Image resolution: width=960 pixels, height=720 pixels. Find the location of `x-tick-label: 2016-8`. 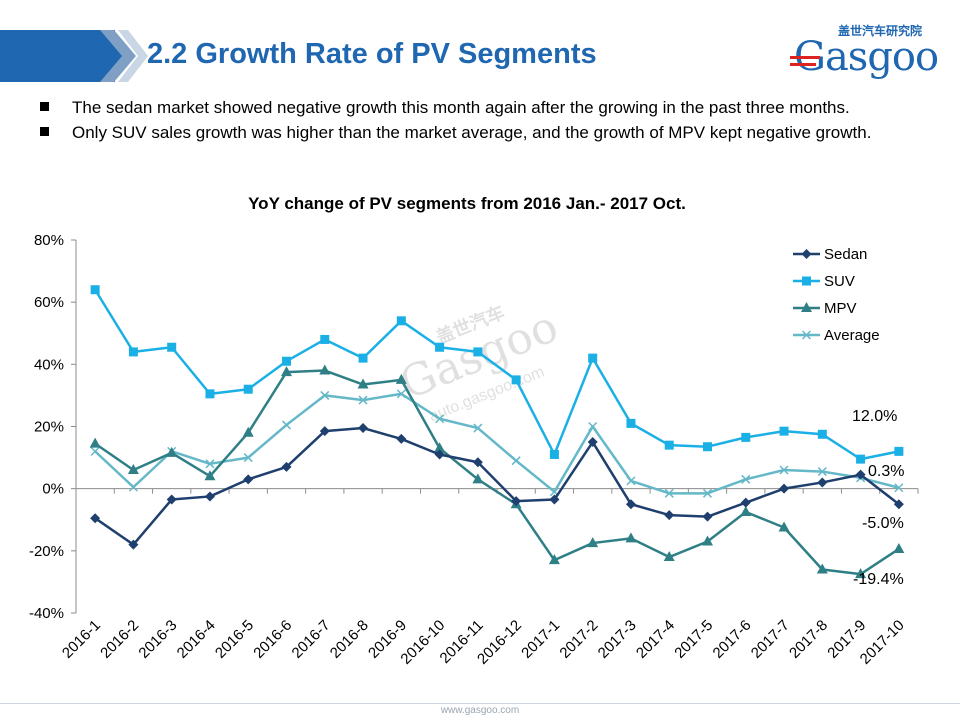

x-tick-label: 2016-8 is located at coordinates (349, 639).